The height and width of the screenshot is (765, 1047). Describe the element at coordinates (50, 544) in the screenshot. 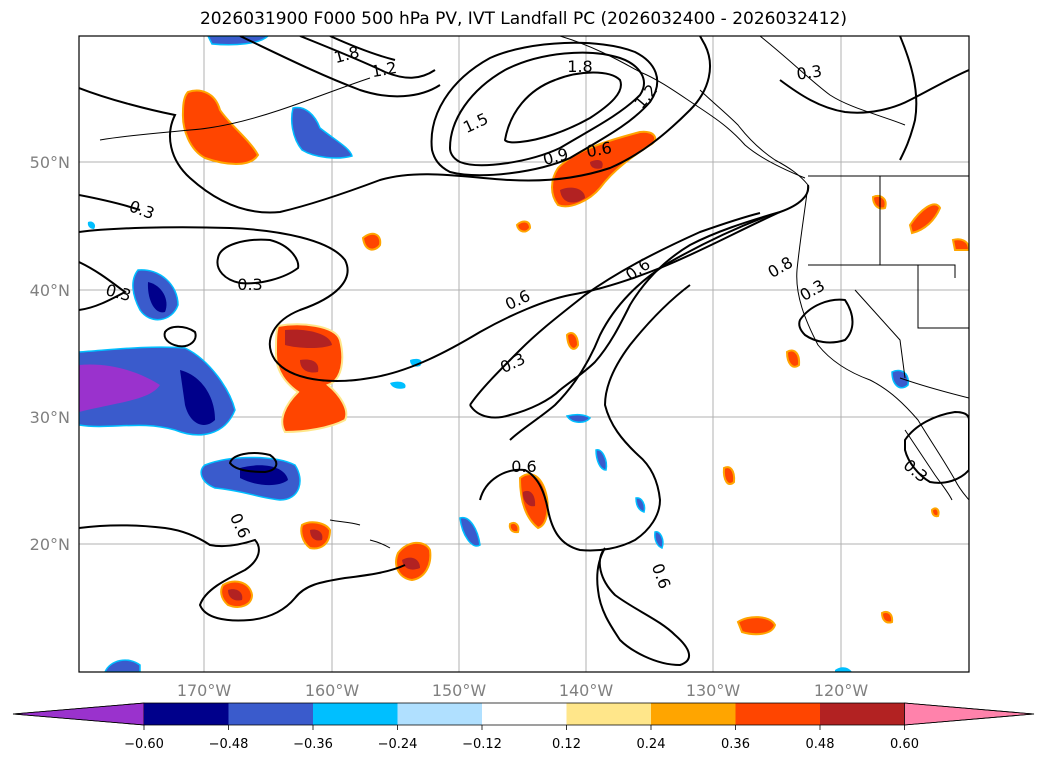

I see `lat-label-20n: 20°N` at that location.